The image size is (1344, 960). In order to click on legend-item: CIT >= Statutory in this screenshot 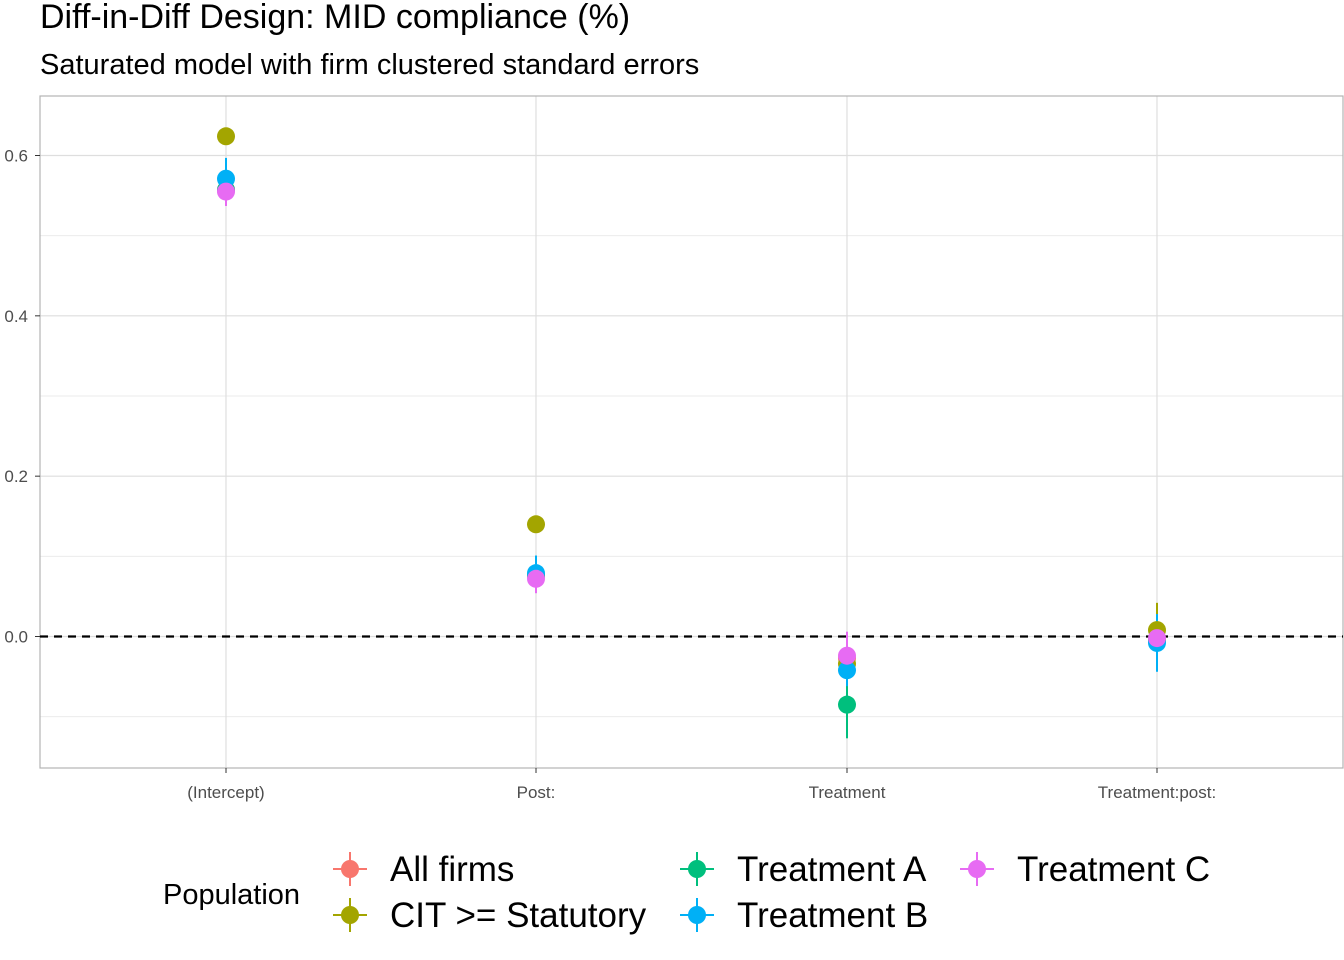, I will do `click(490, 915)`.